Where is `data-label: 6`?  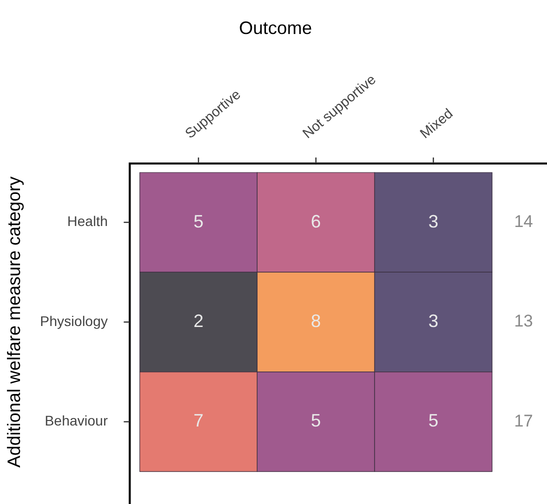 data-label: 6 is located at coordinates (315, 221).